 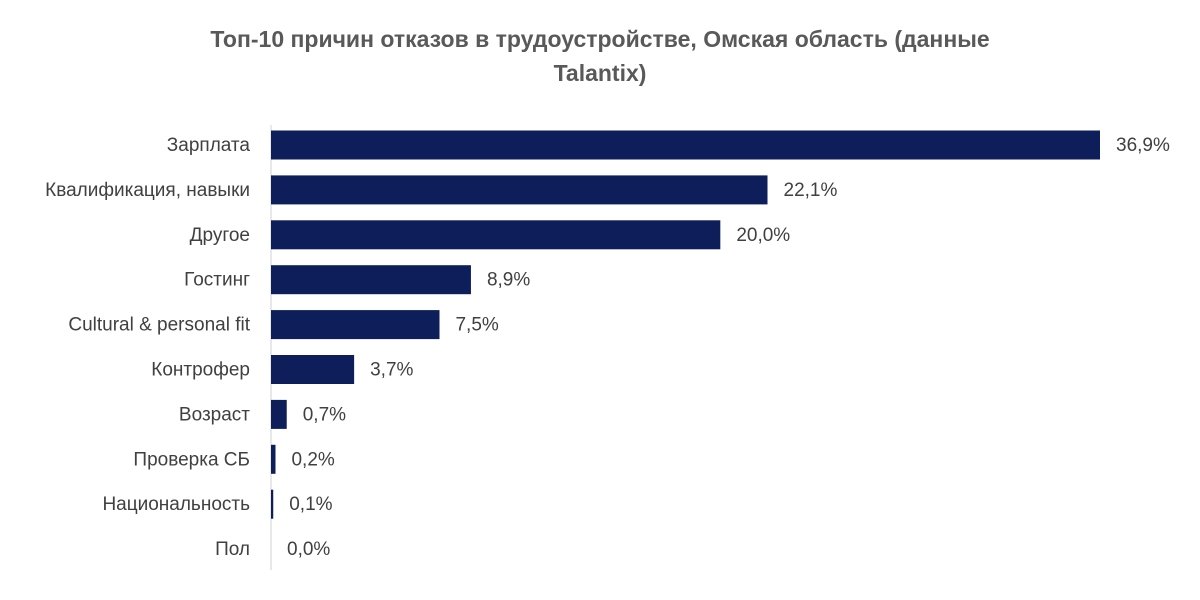 I want to click on data-label: 20,0%, so click(x=763, y=235).